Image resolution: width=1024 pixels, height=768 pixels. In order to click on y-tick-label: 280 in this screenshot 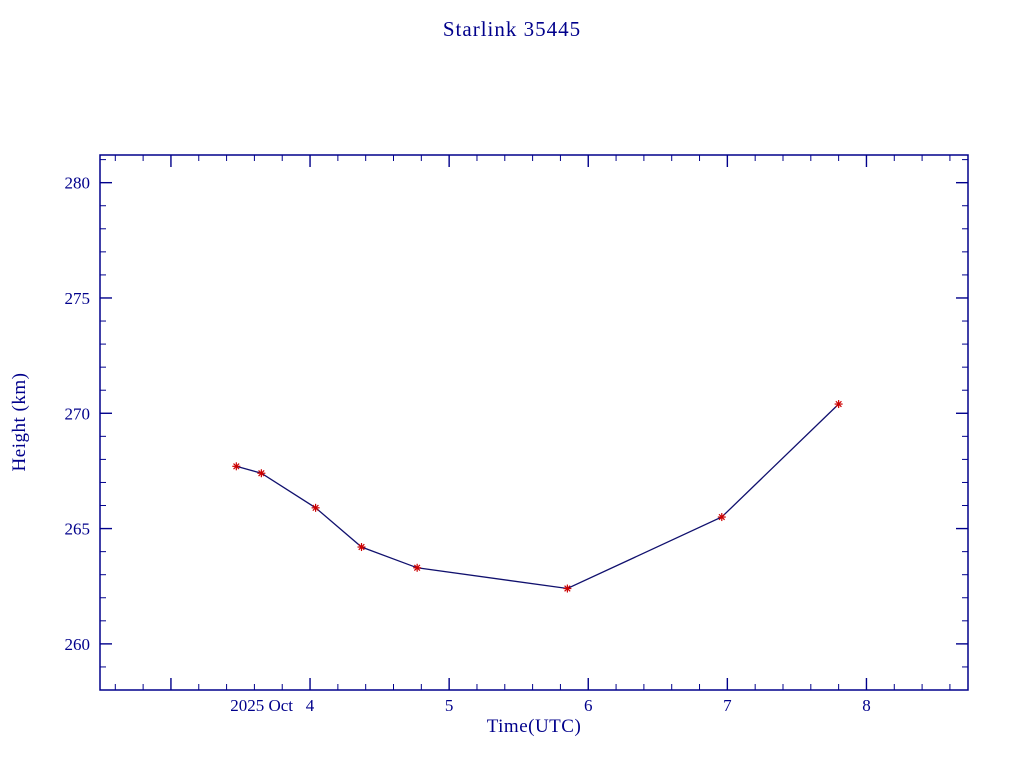, I will do `click(78, 183)`.